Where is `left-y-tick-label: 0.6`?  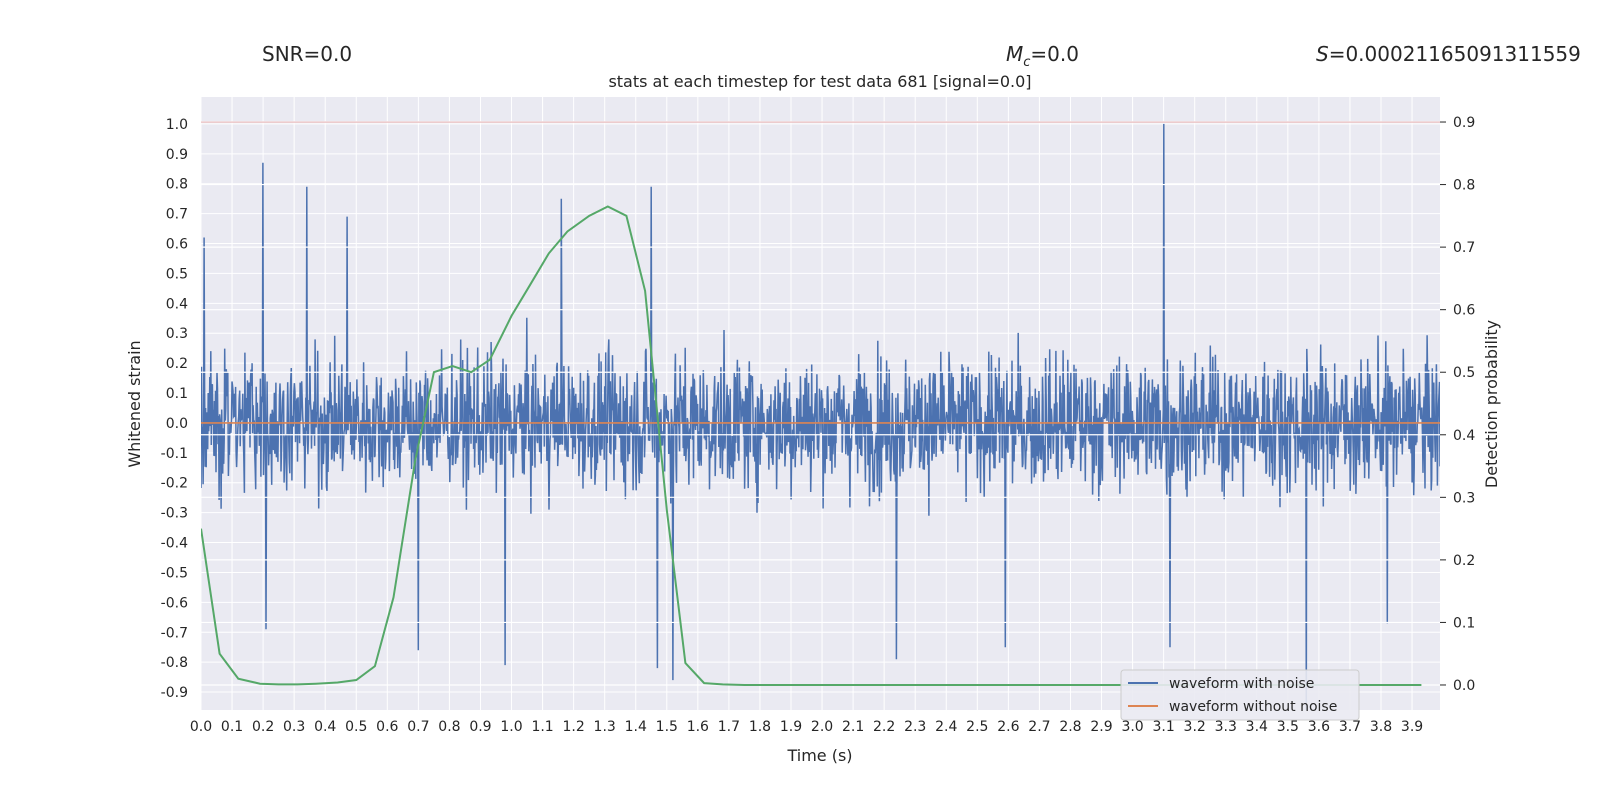 left-y-tick-label: 0.6 is located at coordinates (177, 245).